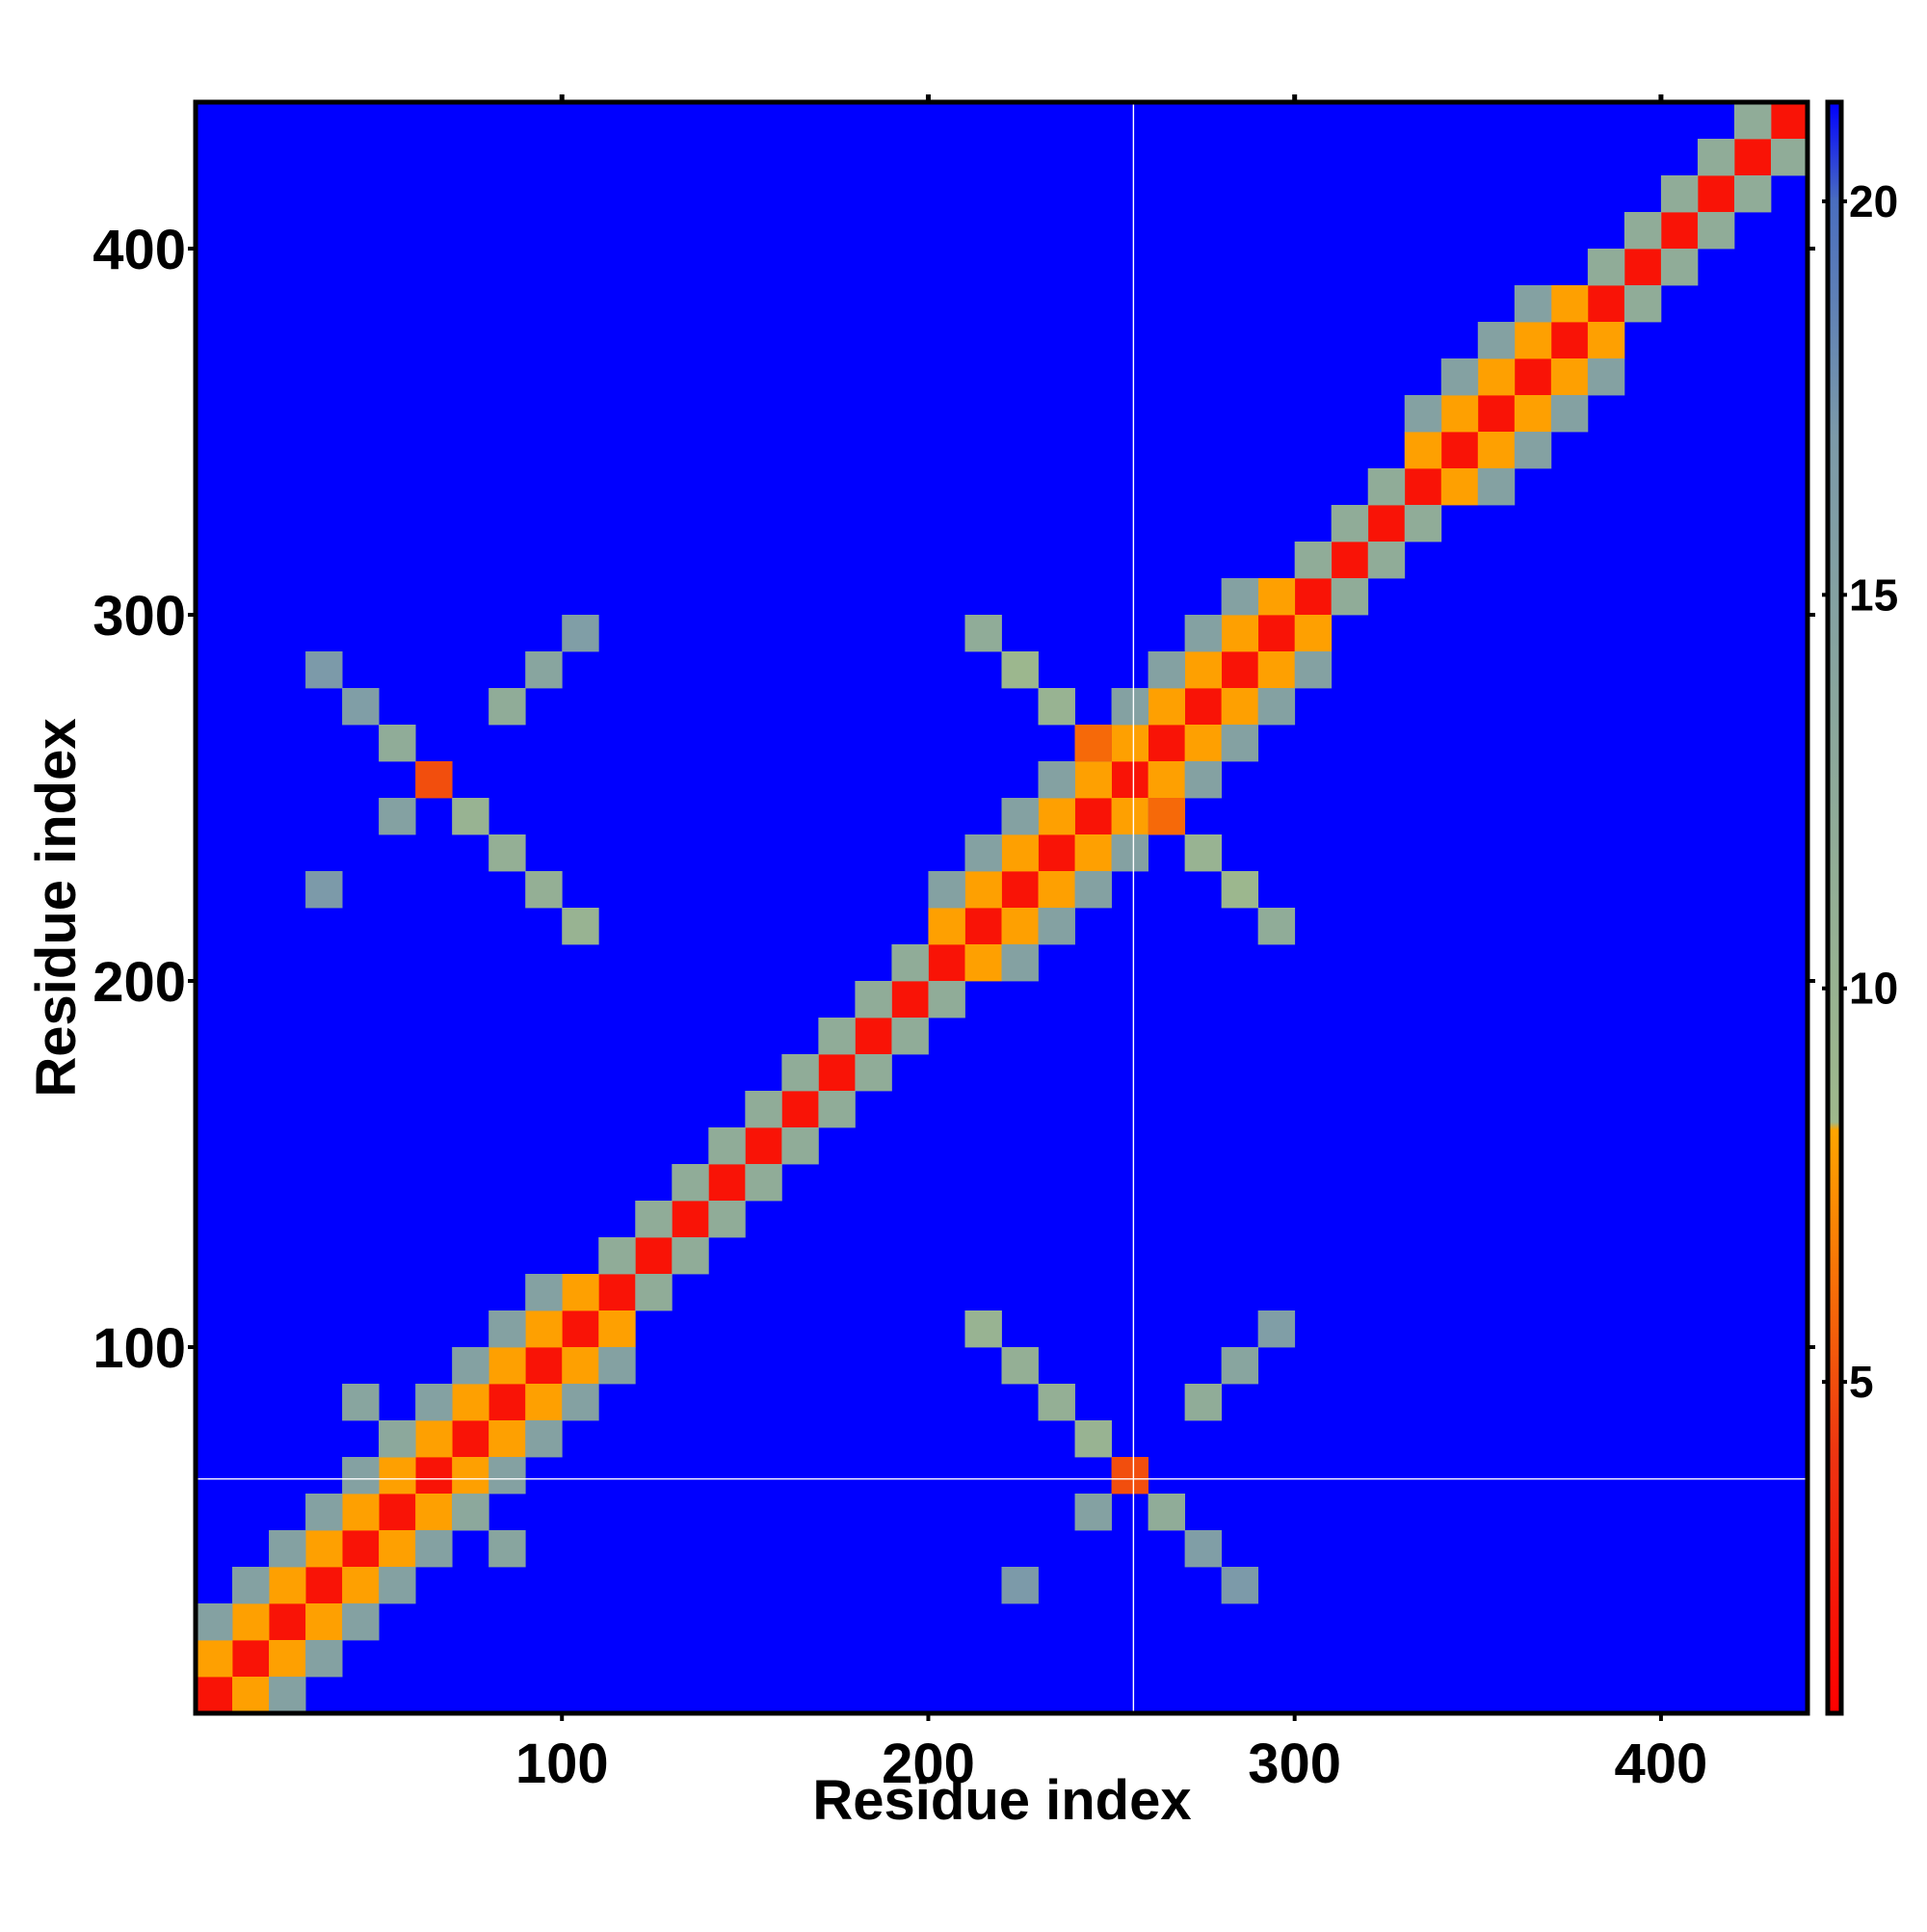 Image resolution: width=1927 pixels, height=1932 pixels. Describe the element at coordinates (1873, 201) in the screenshot. I see `colorbar-tick-label: 20` at that location.